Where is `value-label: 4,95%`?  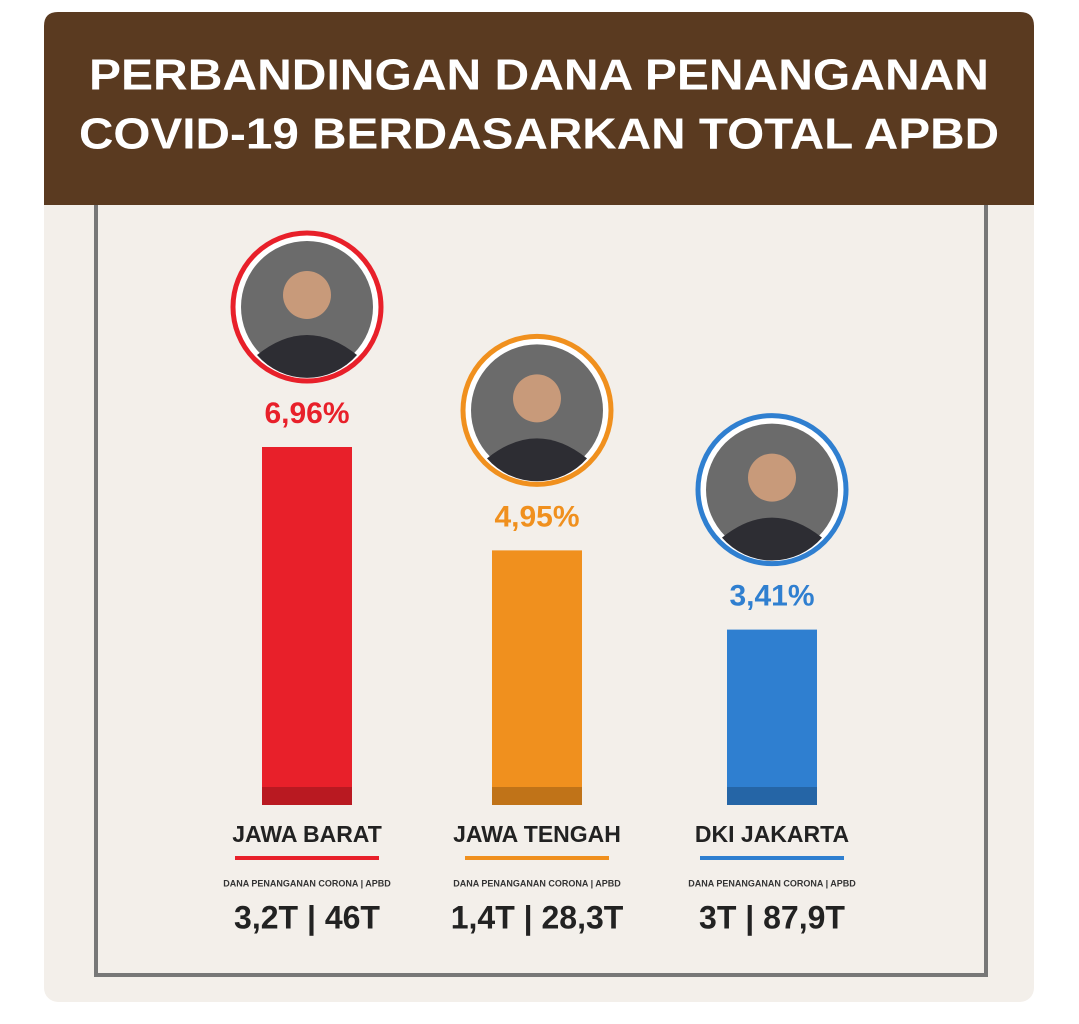 value-label: 4,95% is located at coordinates (536, 516).